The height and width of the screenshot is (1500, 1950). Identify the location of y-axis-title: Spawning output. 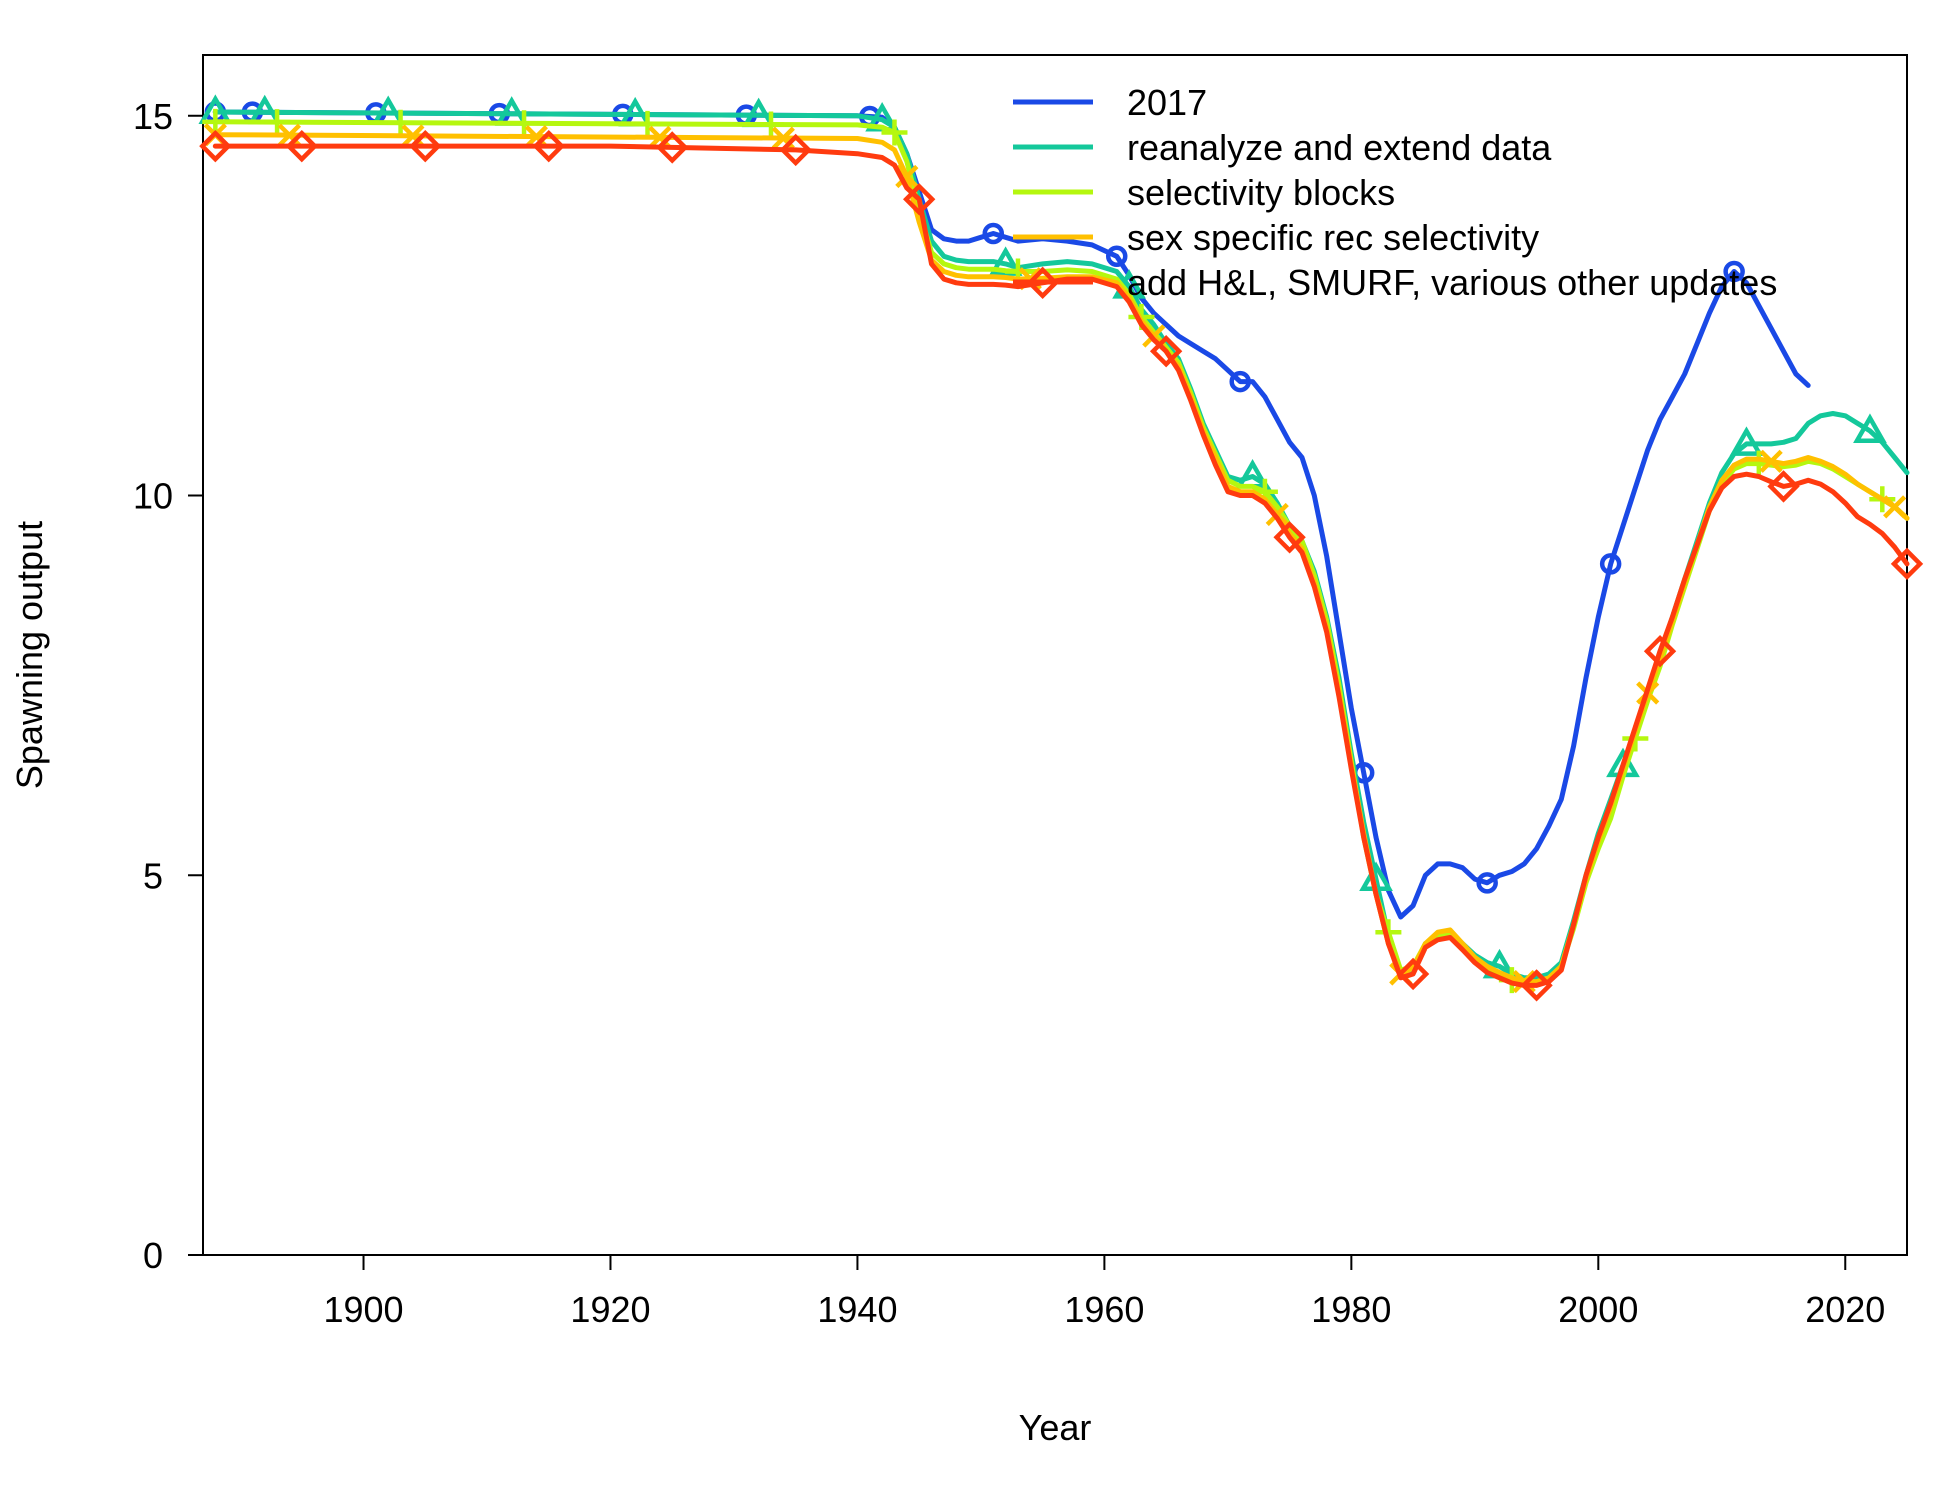
(29, 655).